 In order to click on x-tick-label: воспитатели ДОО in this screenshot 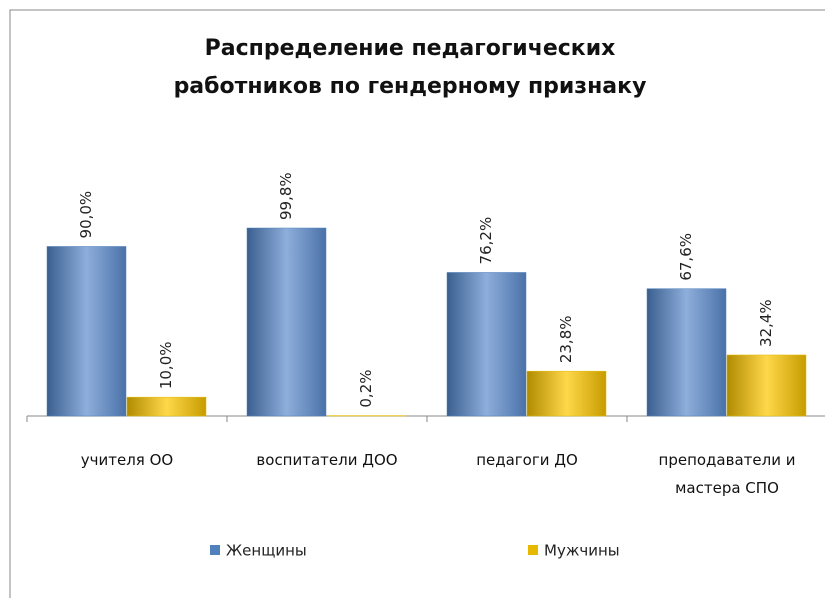, I will do `click(327, 460)`.